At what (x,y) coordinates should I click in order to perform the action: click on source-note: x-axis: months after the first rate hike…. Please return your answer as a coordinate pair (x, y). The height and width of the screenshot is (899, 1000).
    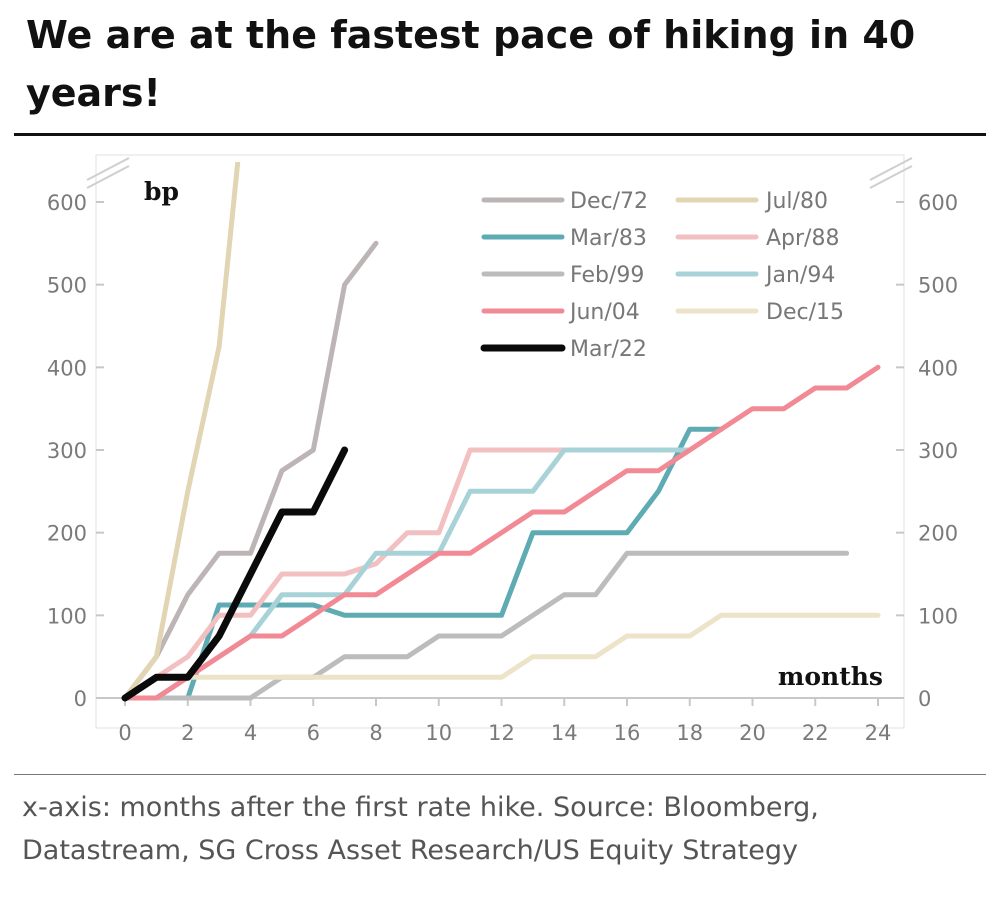
    Looking at the image, I should click on (420, 829).